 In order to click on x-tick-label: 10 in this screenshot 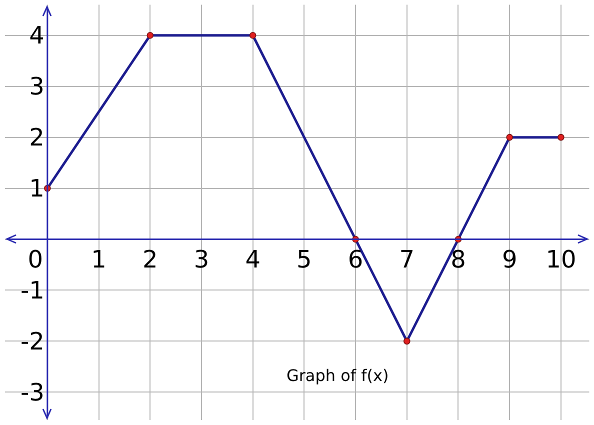, I will do `click(561, 259)`.